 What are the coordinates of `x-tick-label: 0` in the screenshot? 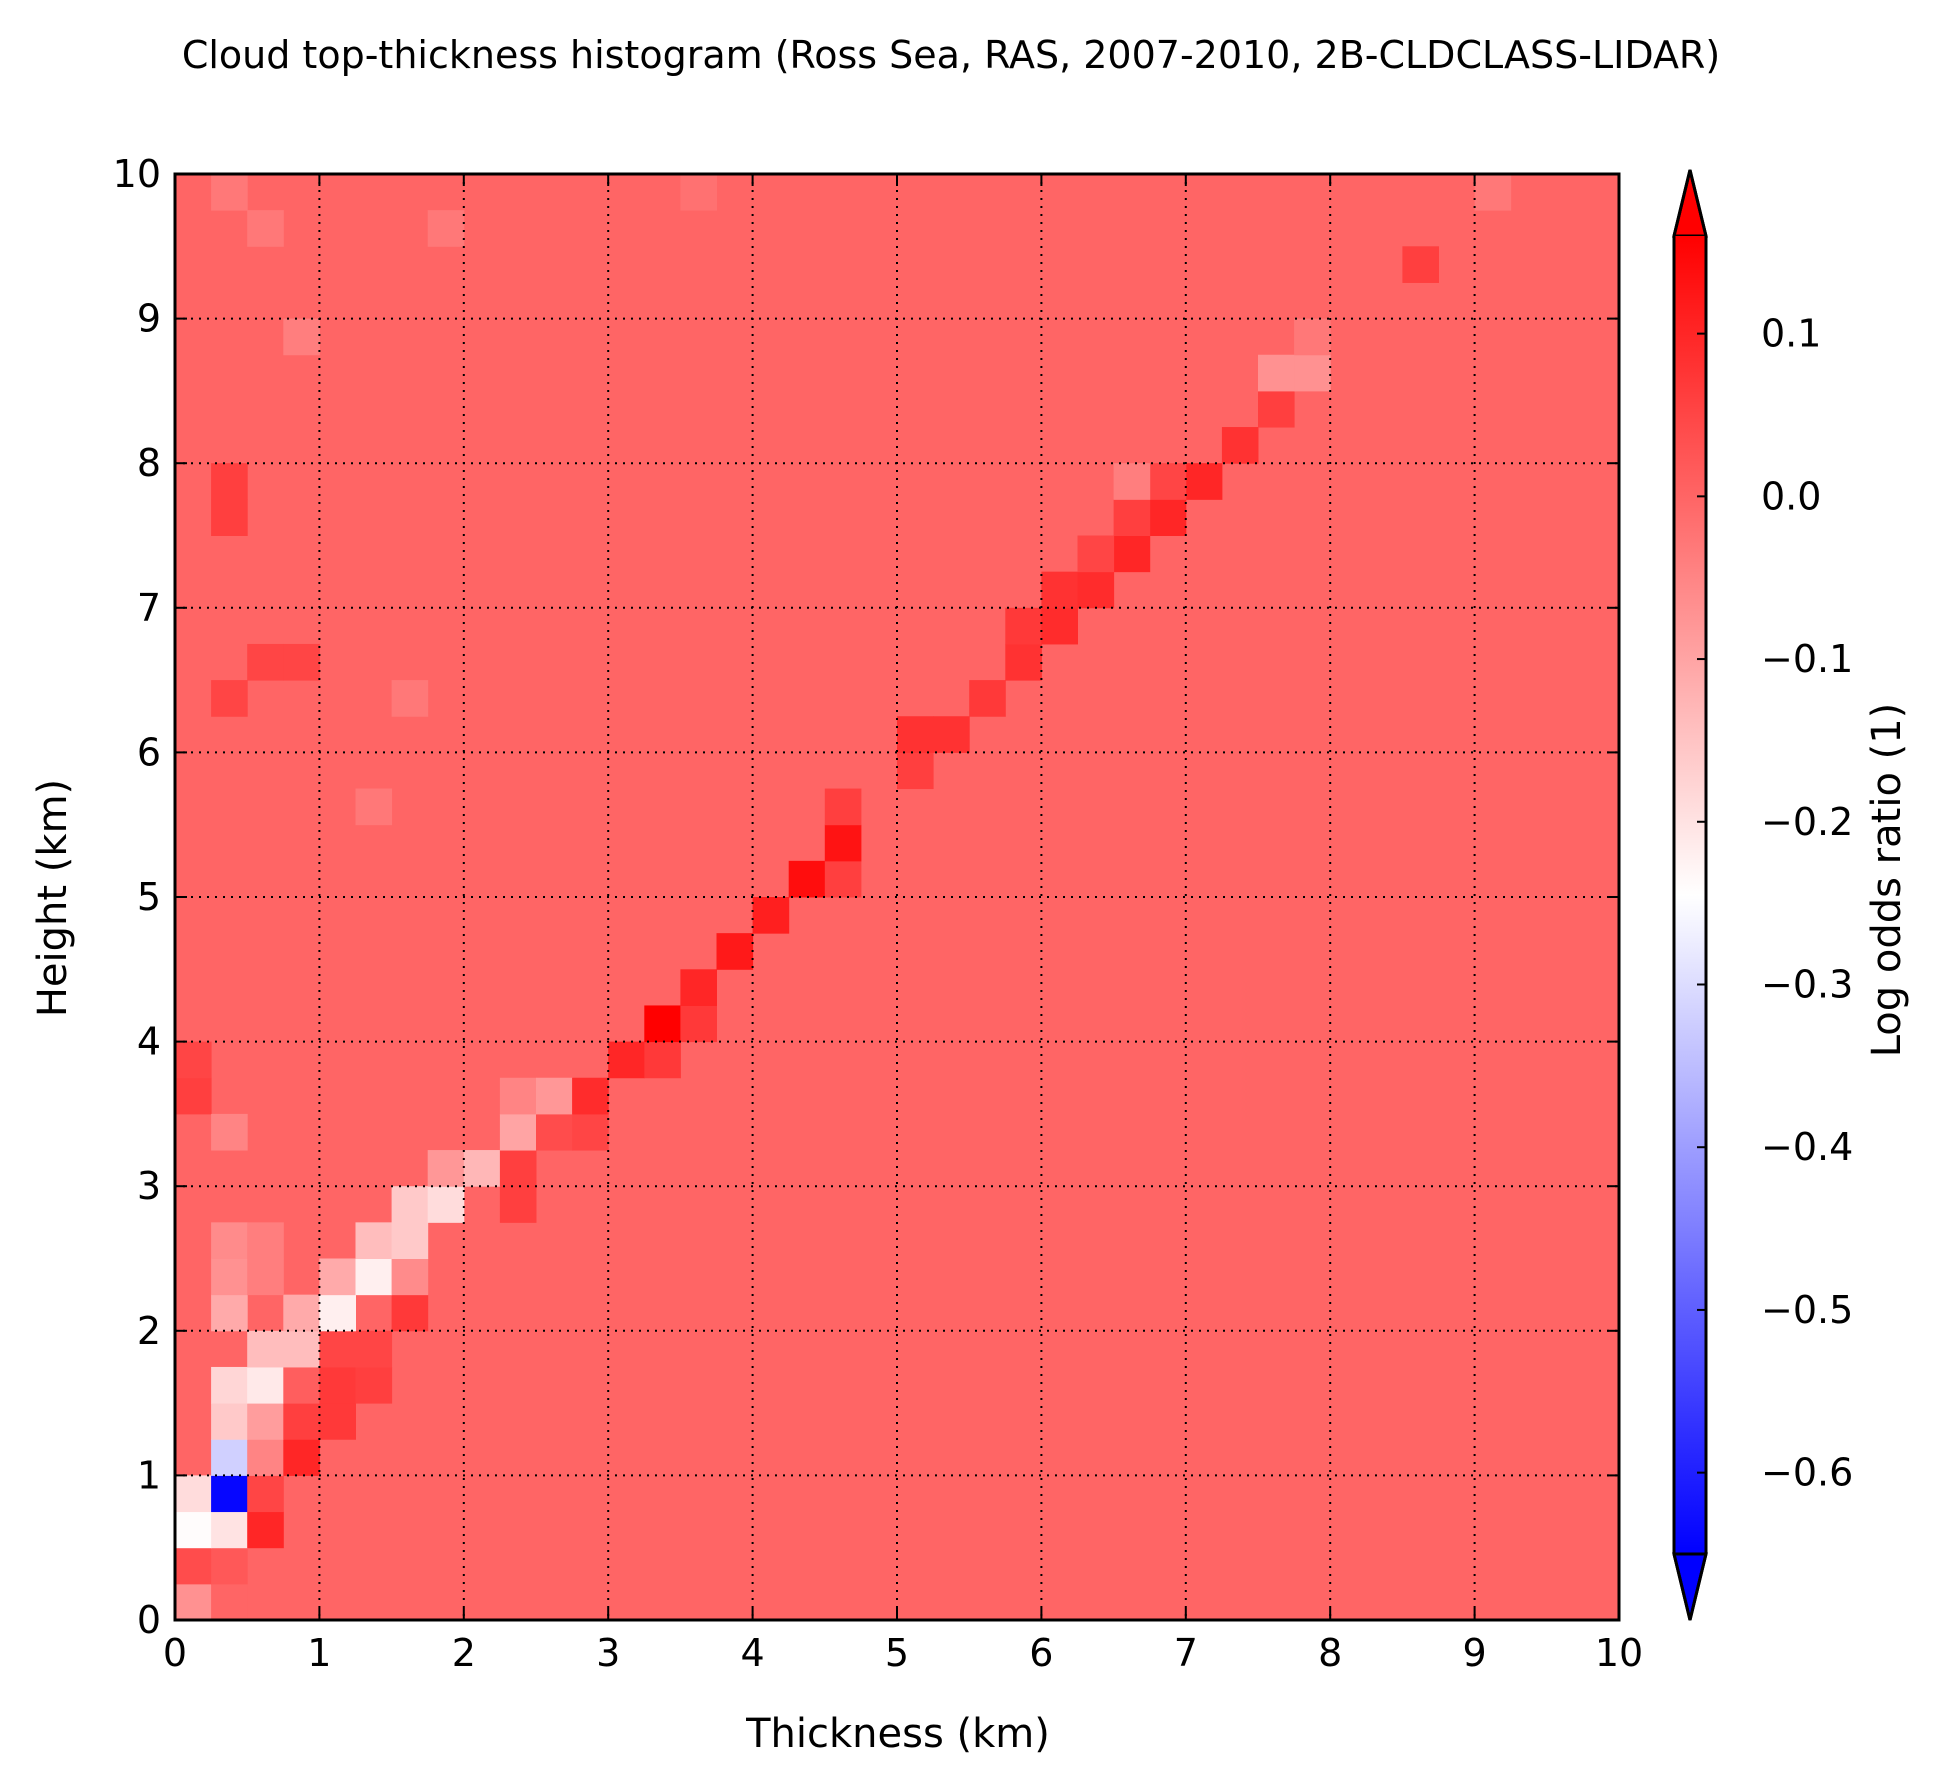 It's located at (175, 1653).